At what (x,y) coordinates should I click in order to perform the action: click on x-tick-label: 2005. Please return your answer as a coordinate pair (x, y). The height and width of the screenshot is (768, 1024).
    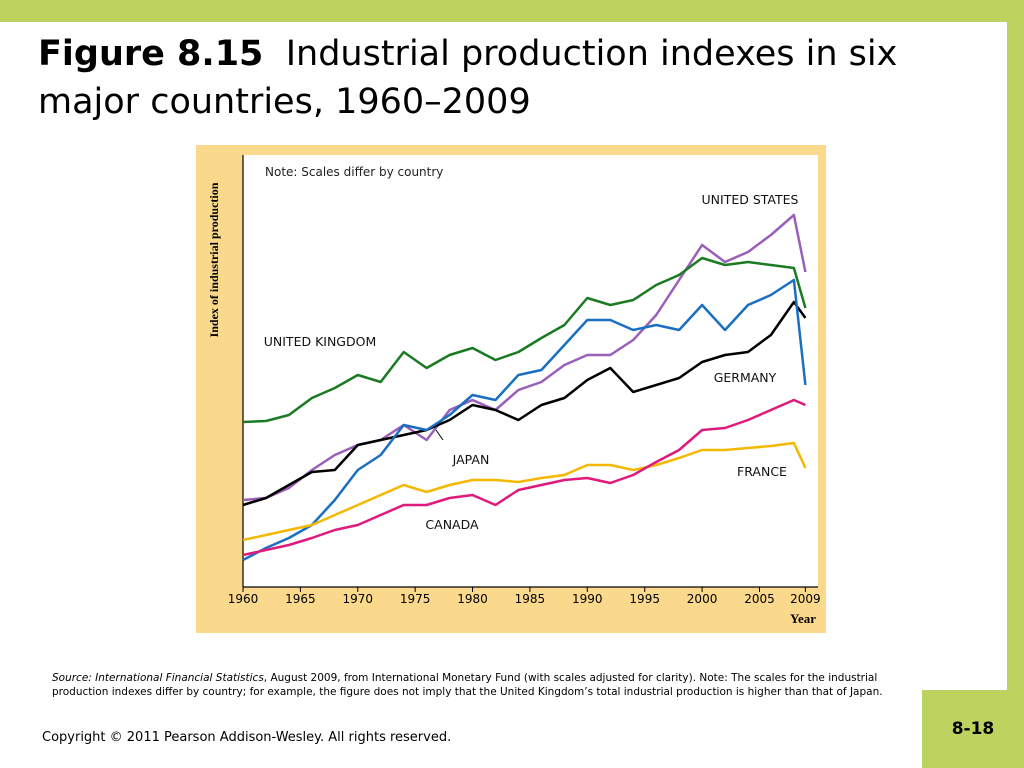
    Looking at the image, I should click on (759, 599).